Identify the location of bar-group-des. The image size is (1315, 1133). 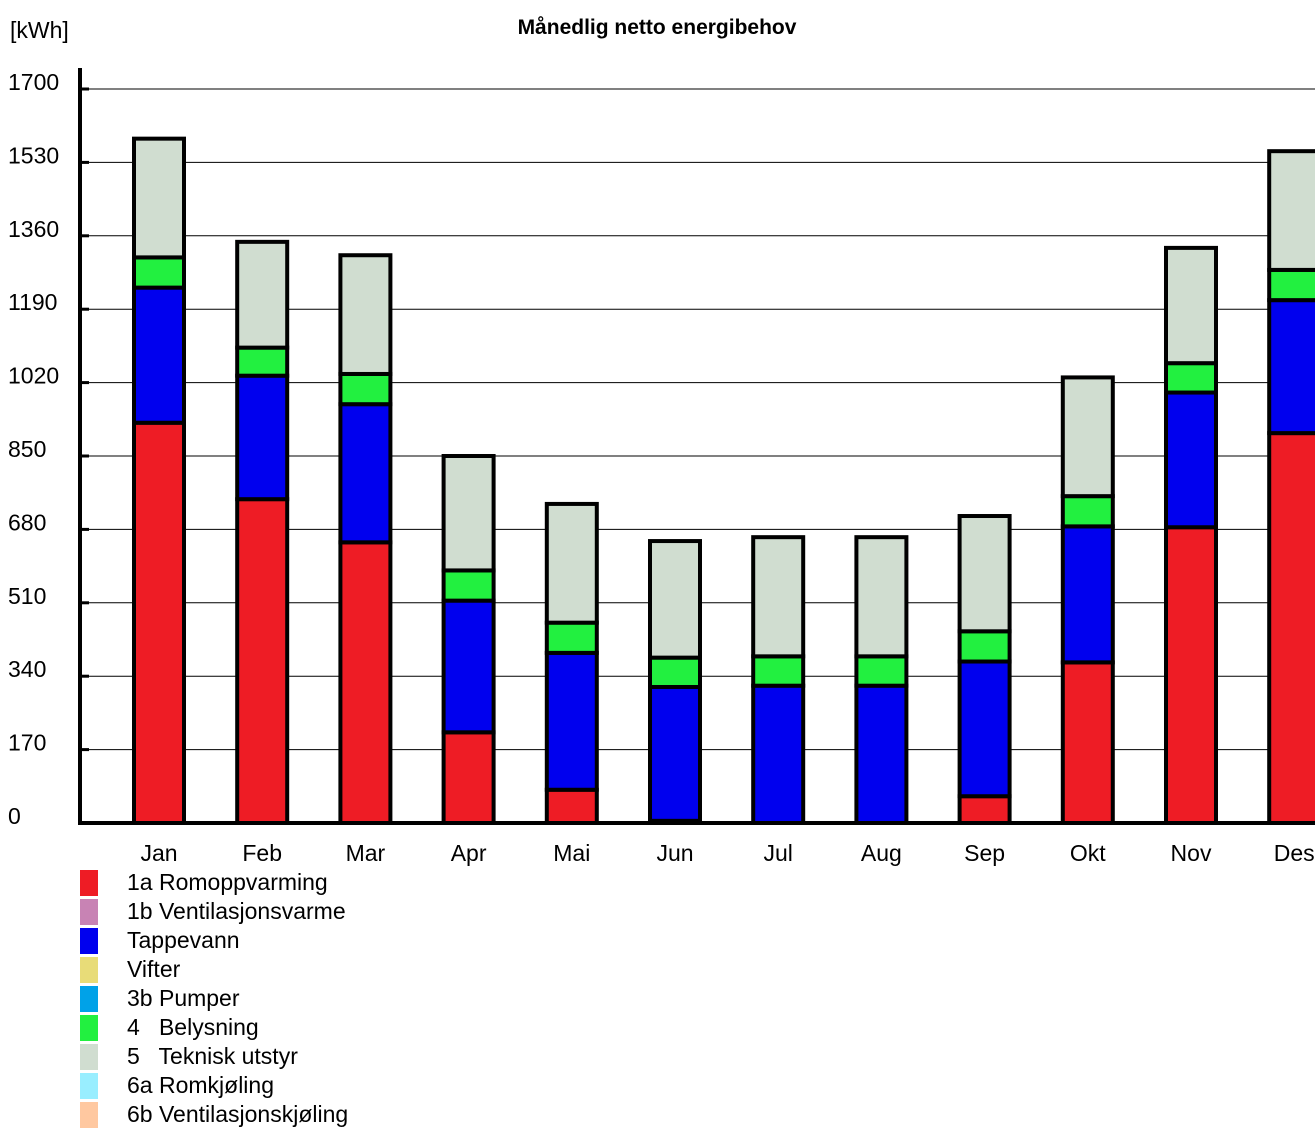
(1291, 487).